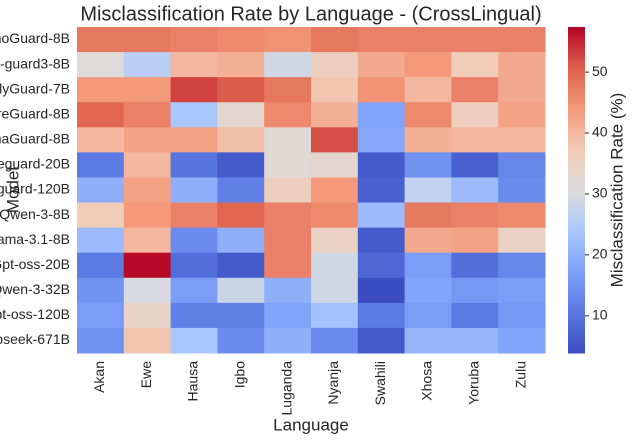 The image size is (633, 442). I want to click on x-tick-label: Hausa, so click(193, 381).